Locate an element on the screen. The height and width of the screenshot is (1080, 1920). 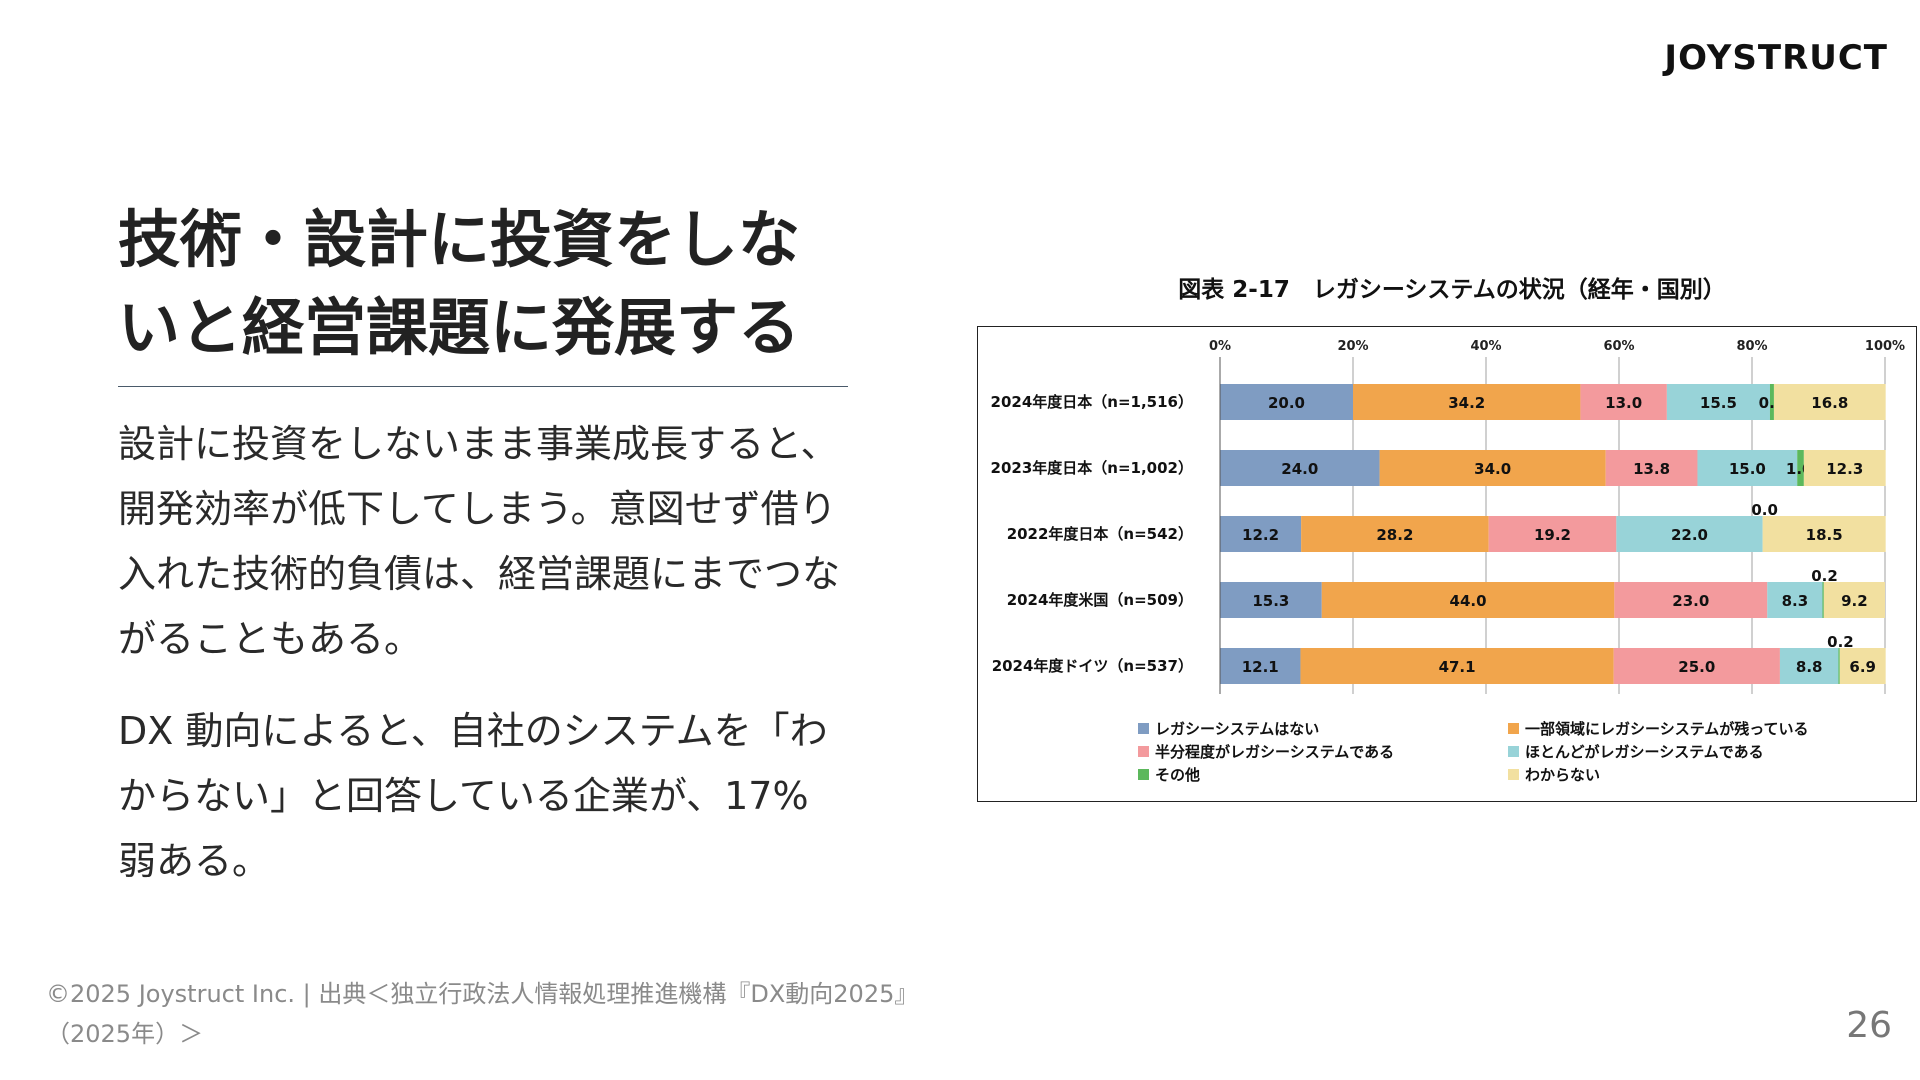
data-label: 24.0 is located at coordinates (1299, 469).